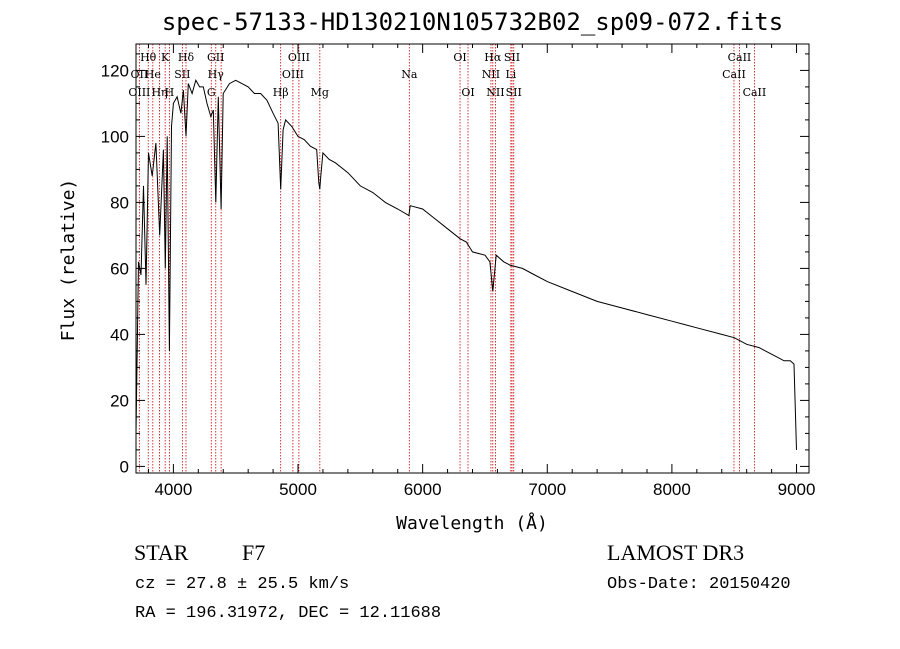 This screenshot has width=900, height=649. Describe the element at coordinates (161, 552) in the screenshot. I see `object-type: STAR` at that location.